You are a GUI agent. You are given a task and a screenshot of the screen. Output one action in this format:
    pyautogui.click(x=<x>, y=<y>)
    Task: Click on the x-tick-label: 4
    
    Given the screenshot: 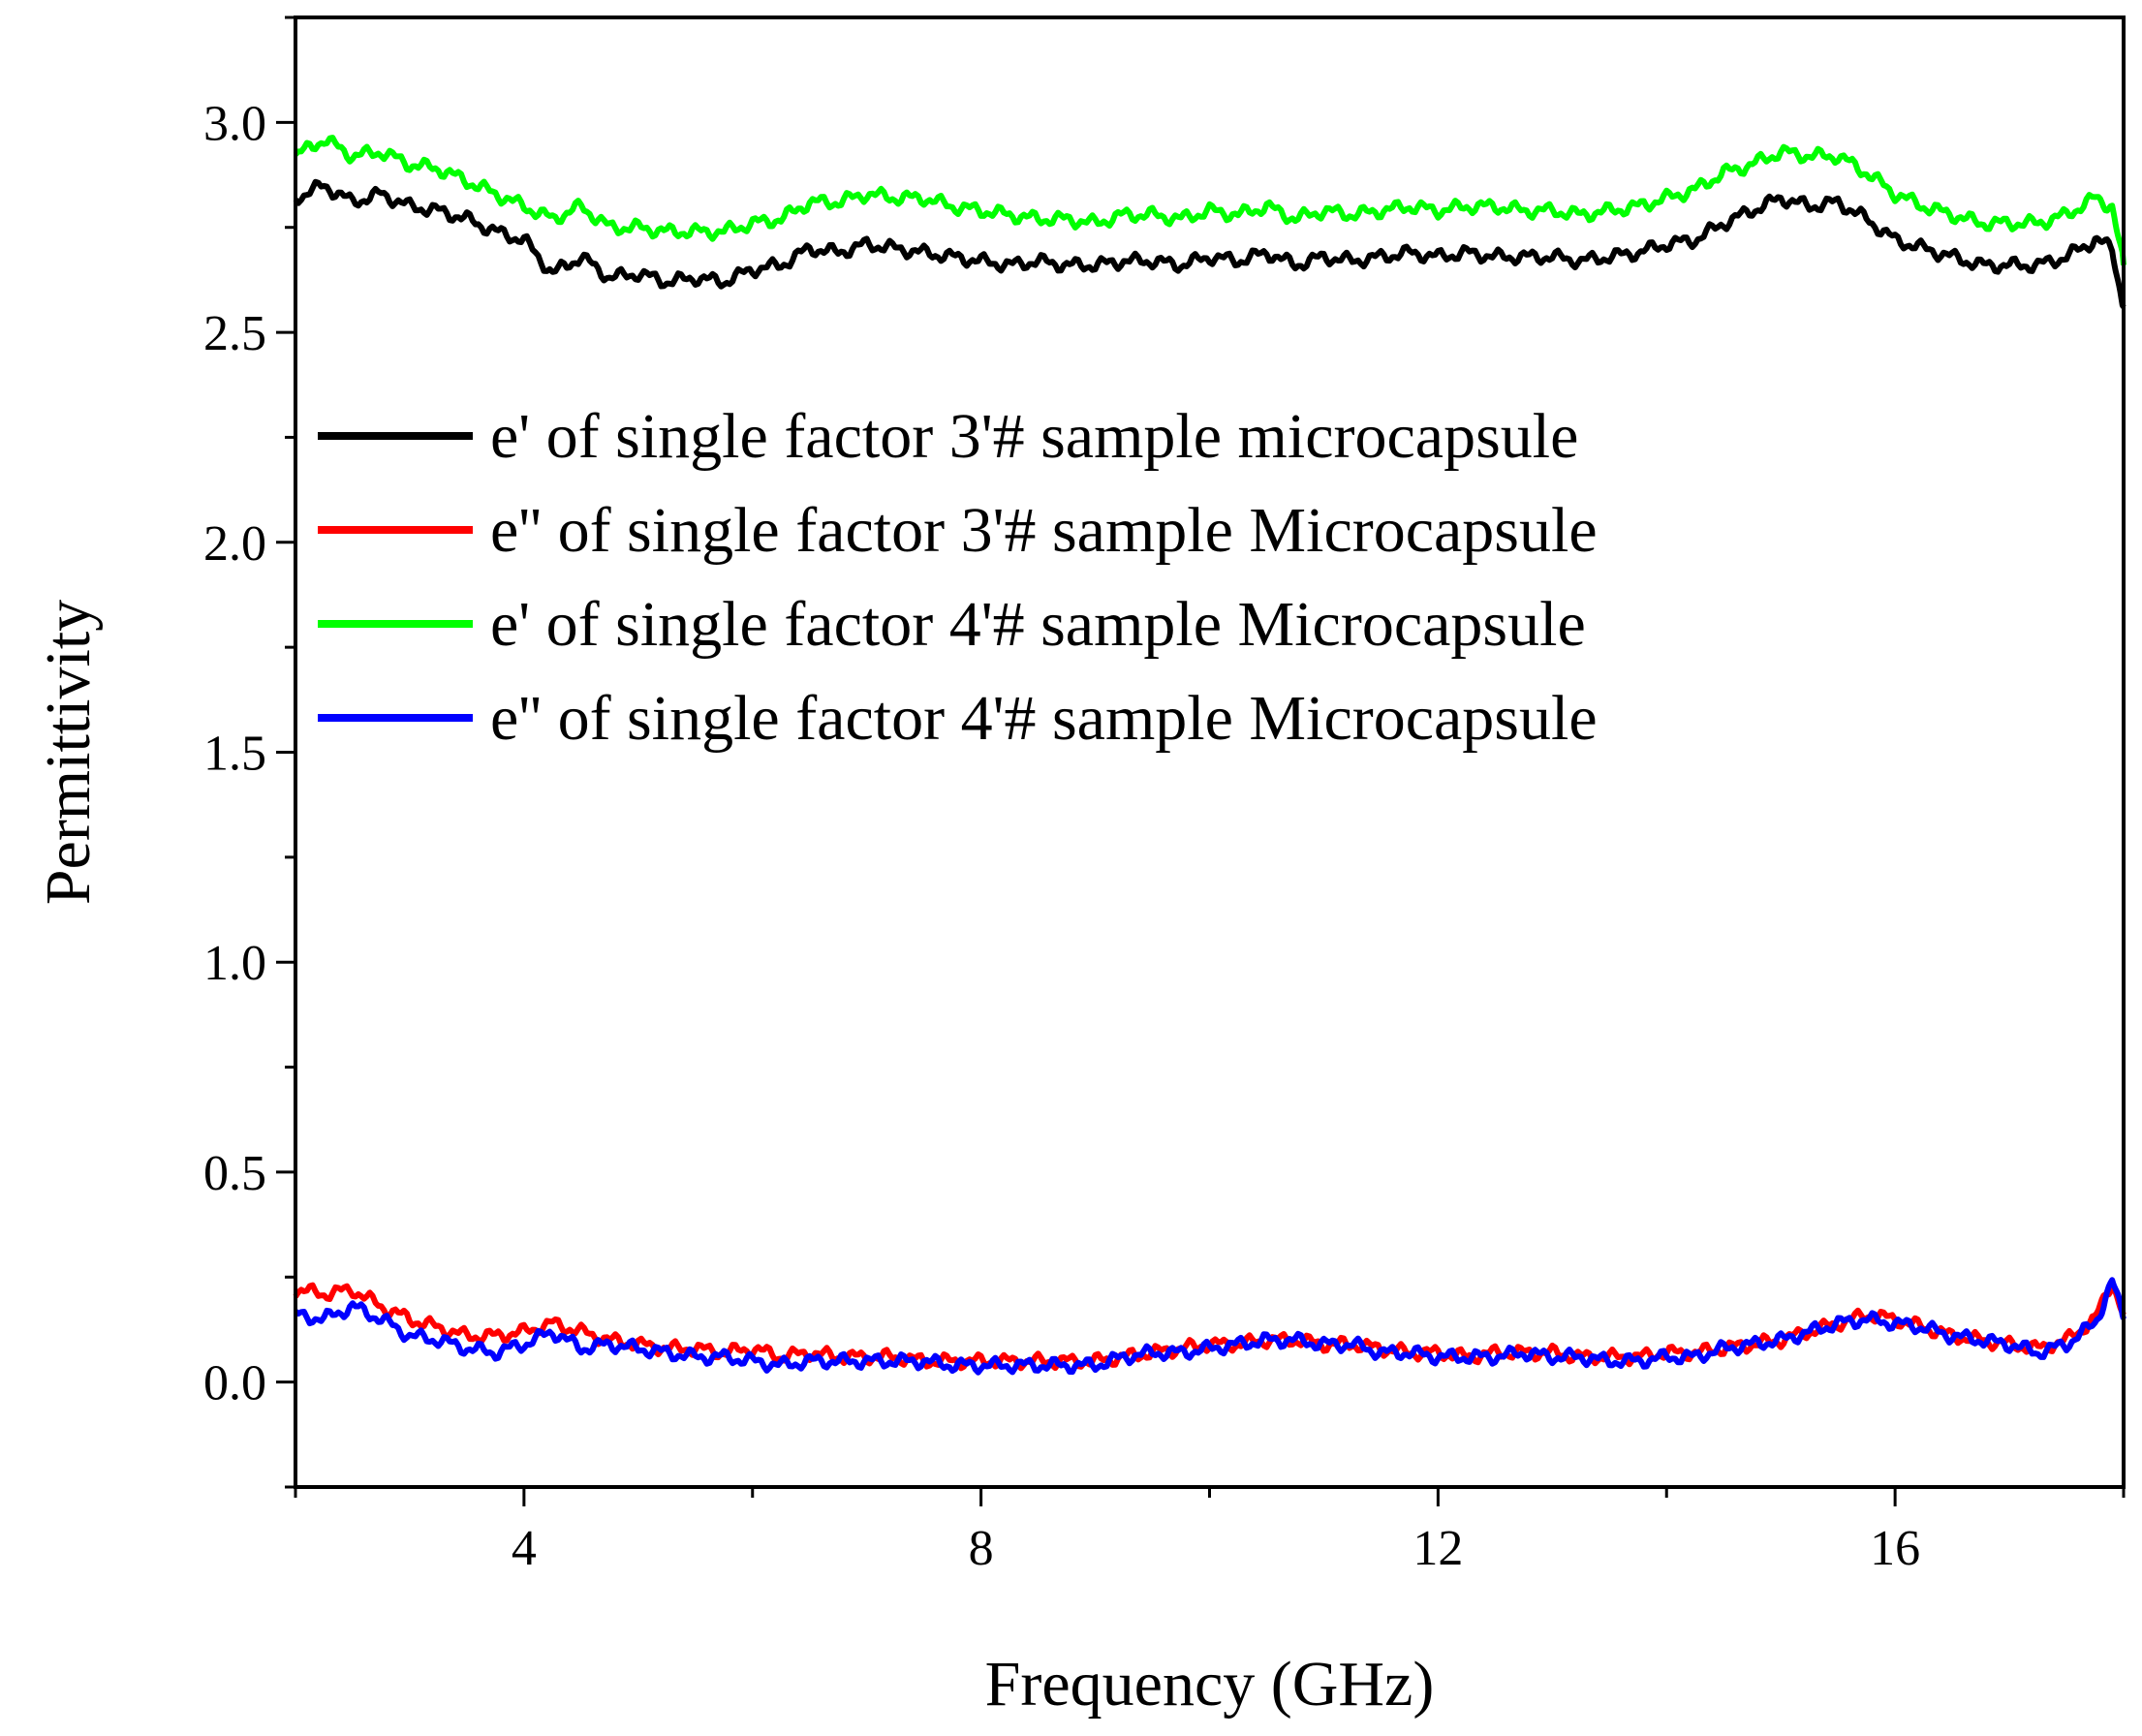 What is the action you would take?
    pyautogui.click(x=524, y=1548)
    